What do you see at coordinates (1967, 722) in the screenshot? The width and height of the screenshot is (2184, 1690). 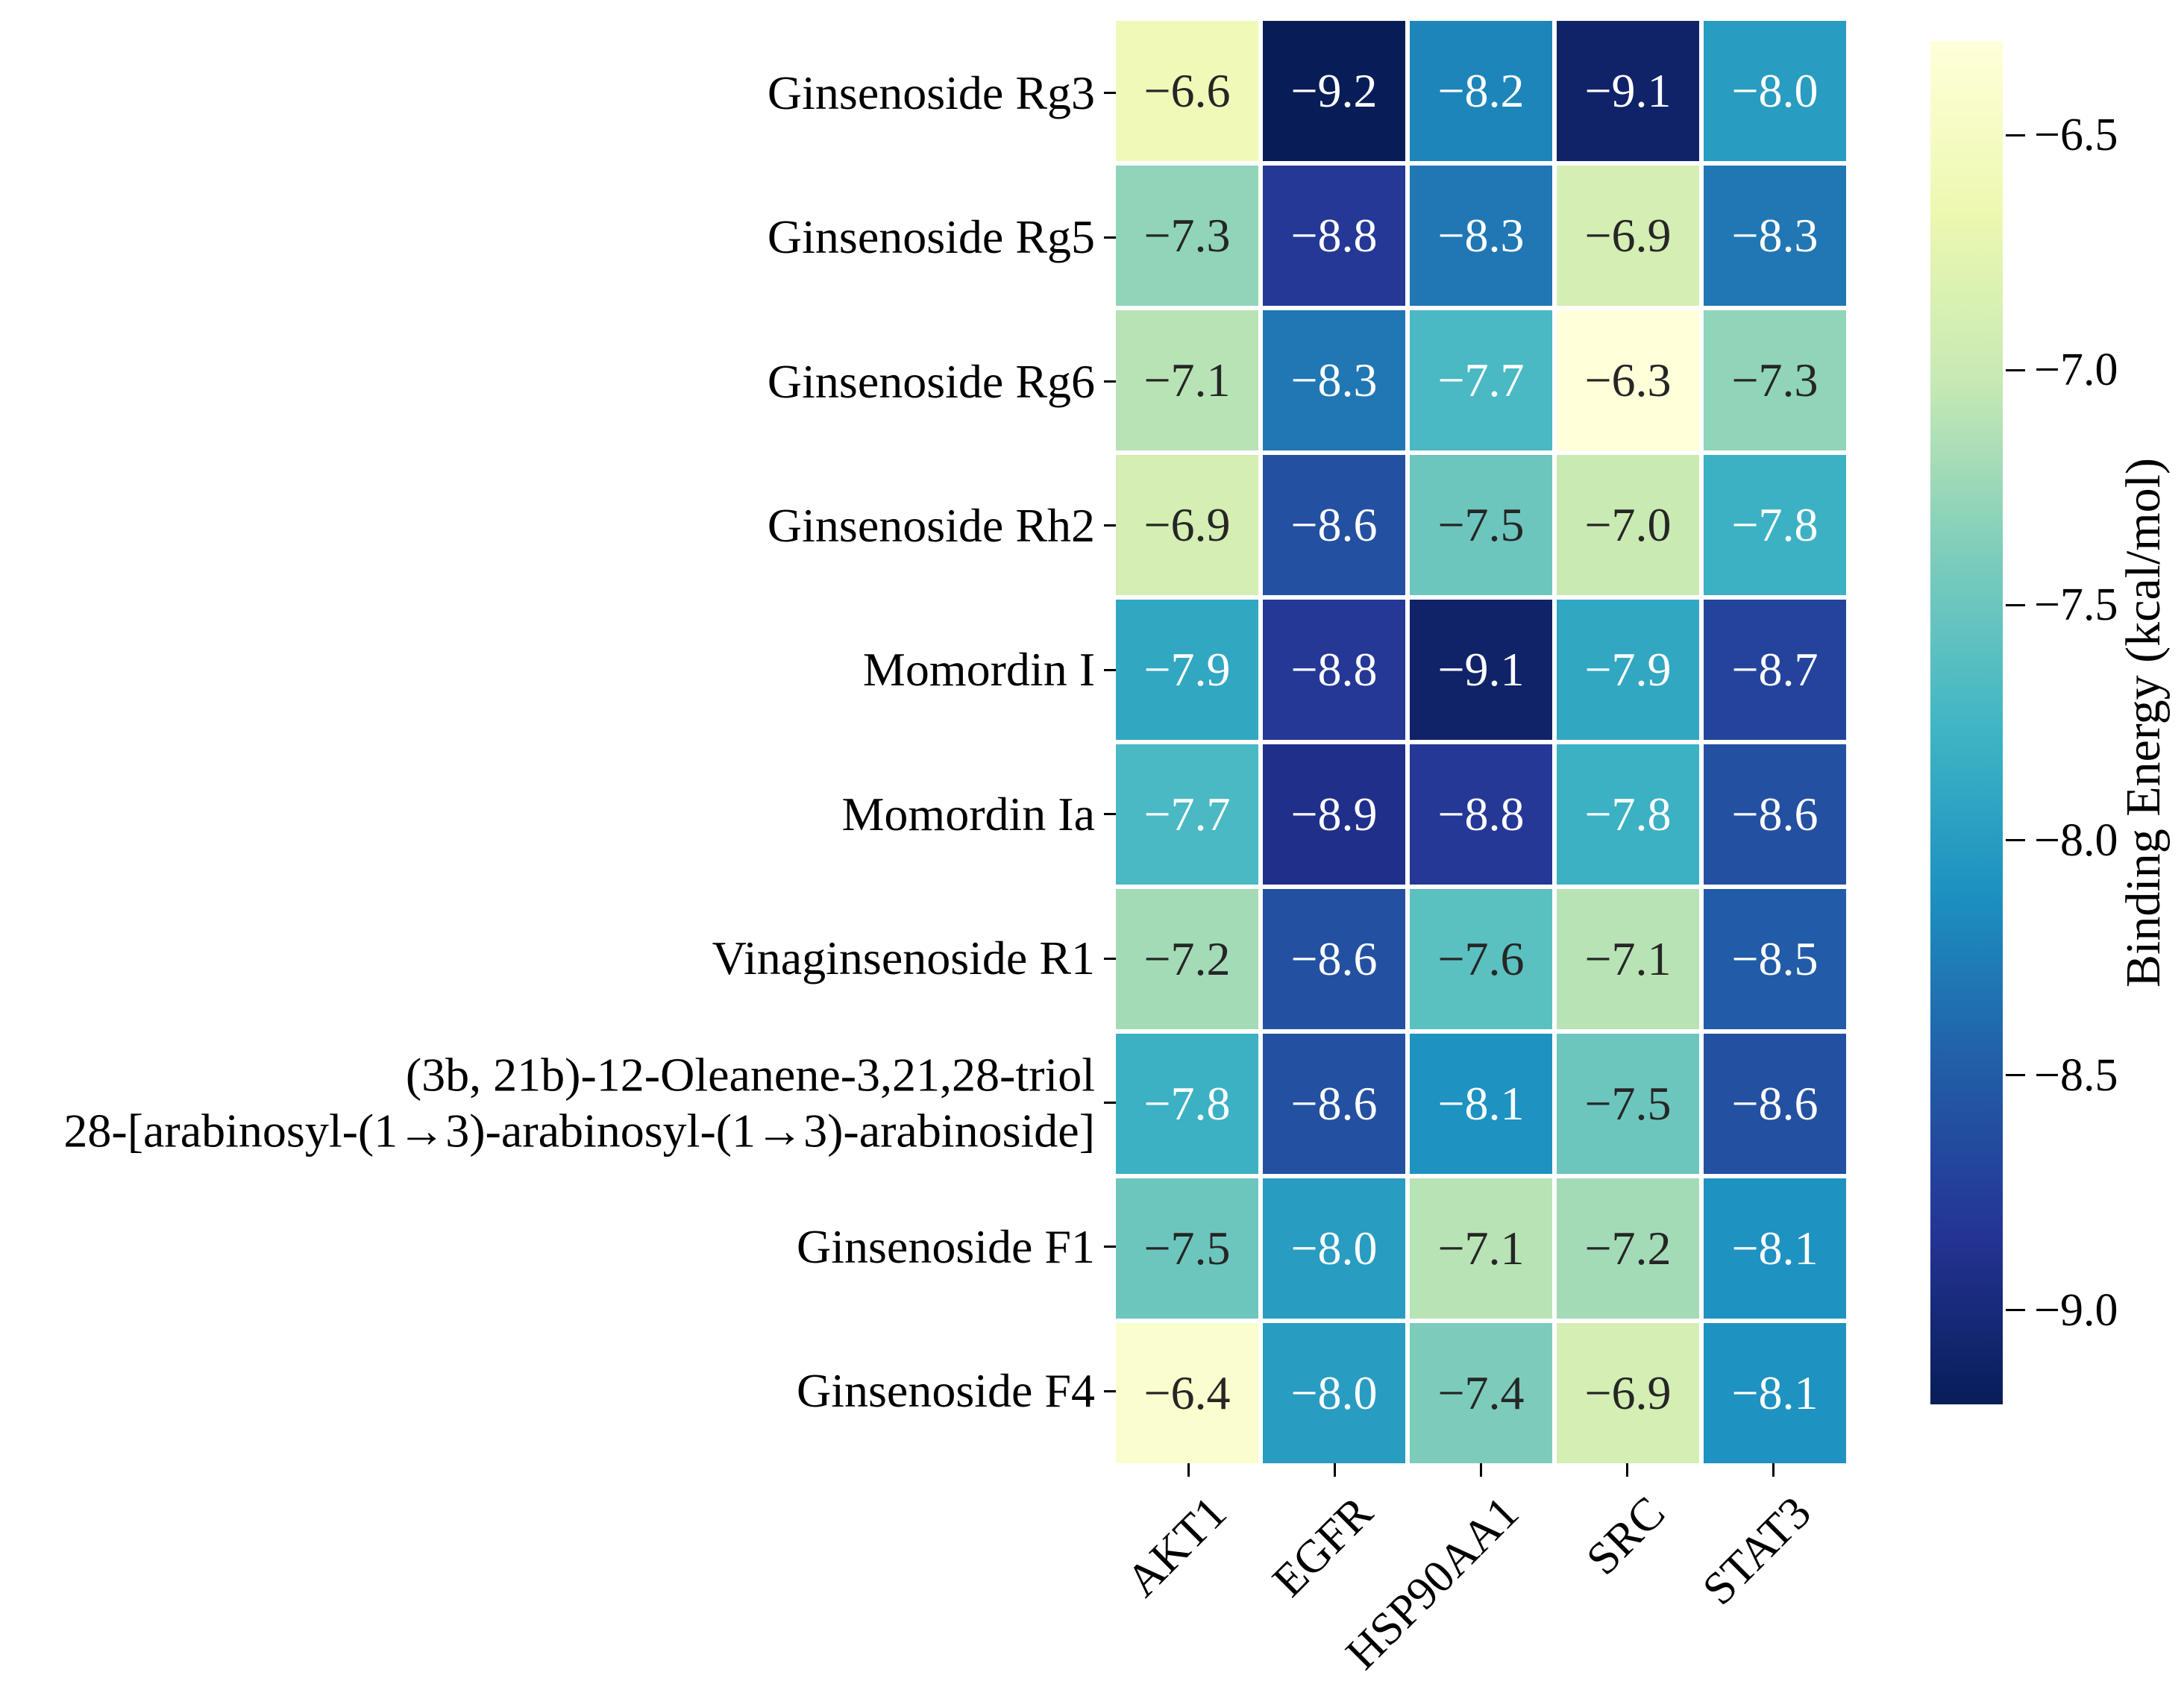 I see `colorbar-gradient` at bounding box center [1967, 722].